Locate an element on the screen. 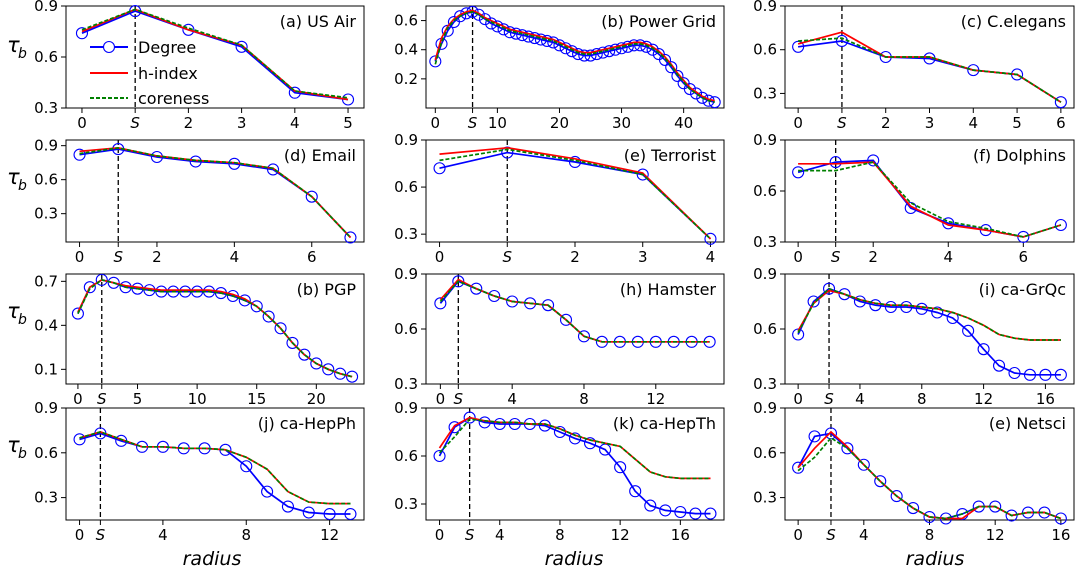 This screenshot has width=1081, height=574. panel-title: (a) US Air is located at coordinates (318, 21).